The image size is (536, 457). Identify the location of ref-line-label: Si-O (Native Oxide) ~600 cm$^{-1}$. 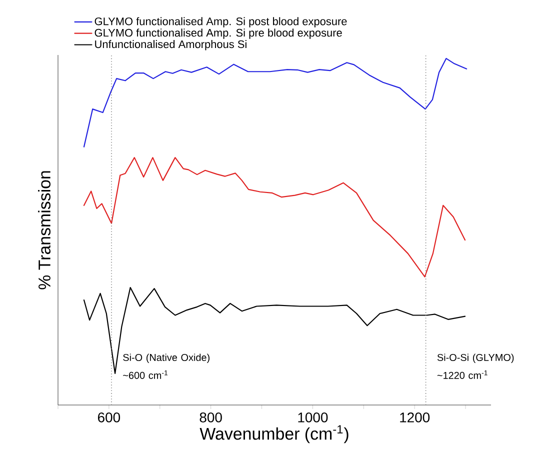
(166, 366).